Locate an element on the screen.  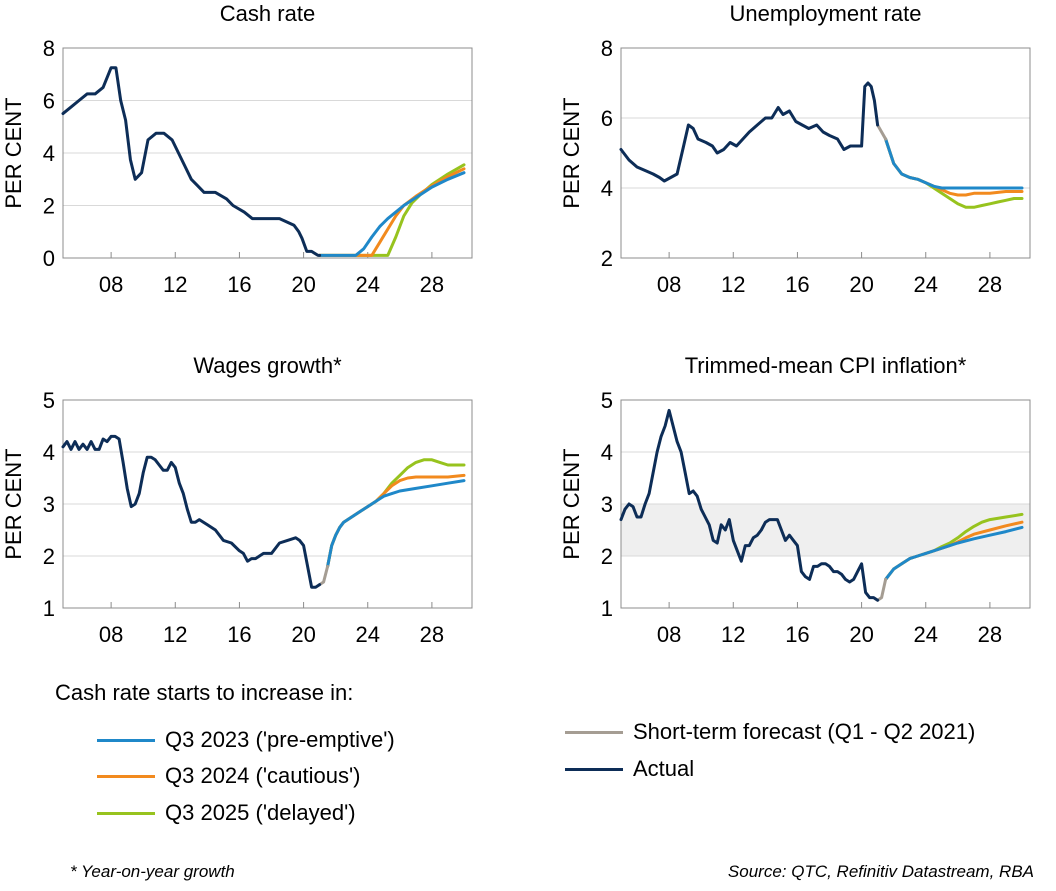
legend-label-pre-emptive: Q3 2023 ('pre-emptive') is located at coordinates (280, 739).